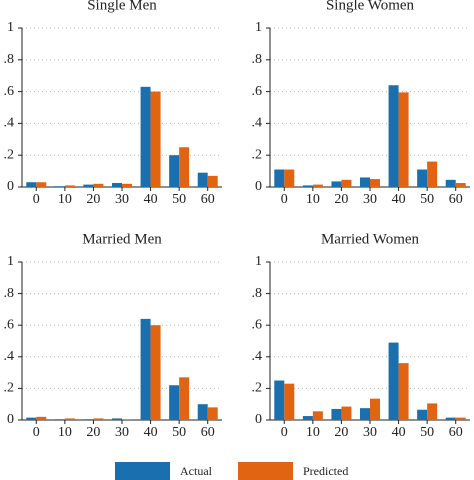 The image size is (474, 480). I want to click on legend-label: Actual, so click(196, 471).